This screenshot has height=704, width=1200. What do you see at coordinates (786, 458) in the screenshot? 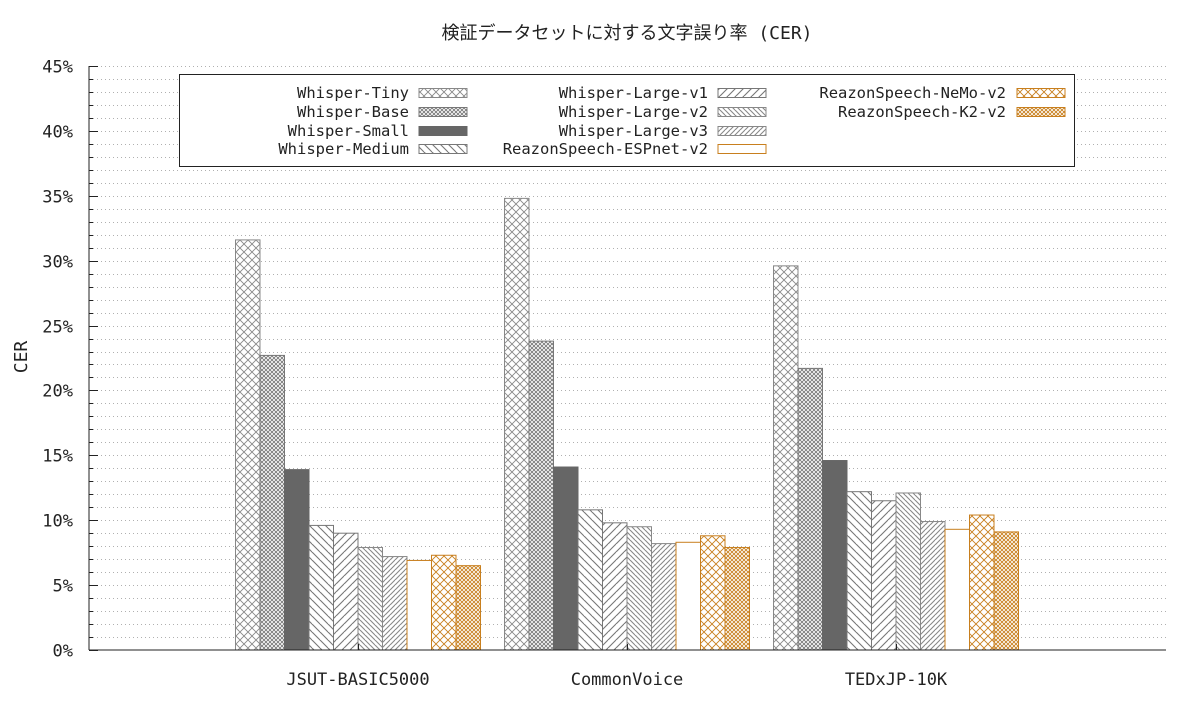
I see `bar-whisper-tiny-tedxjp-10k` at bounding box center [786, 458].